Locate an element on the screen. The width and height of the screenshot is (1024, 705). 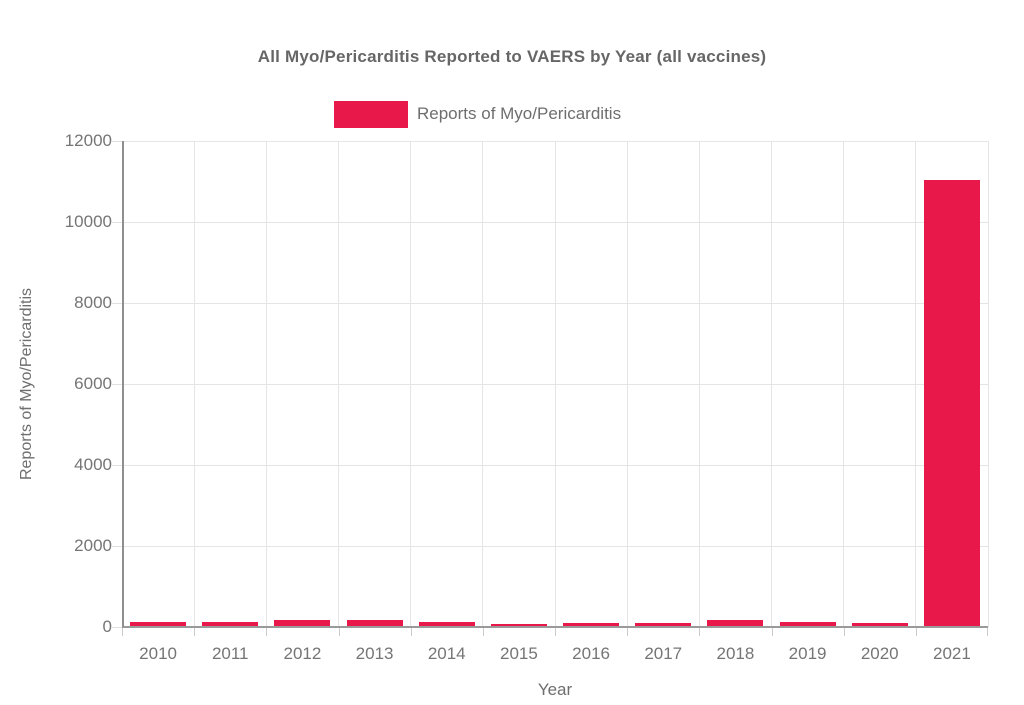
y-axis-line is located at coordinates (123, 384).